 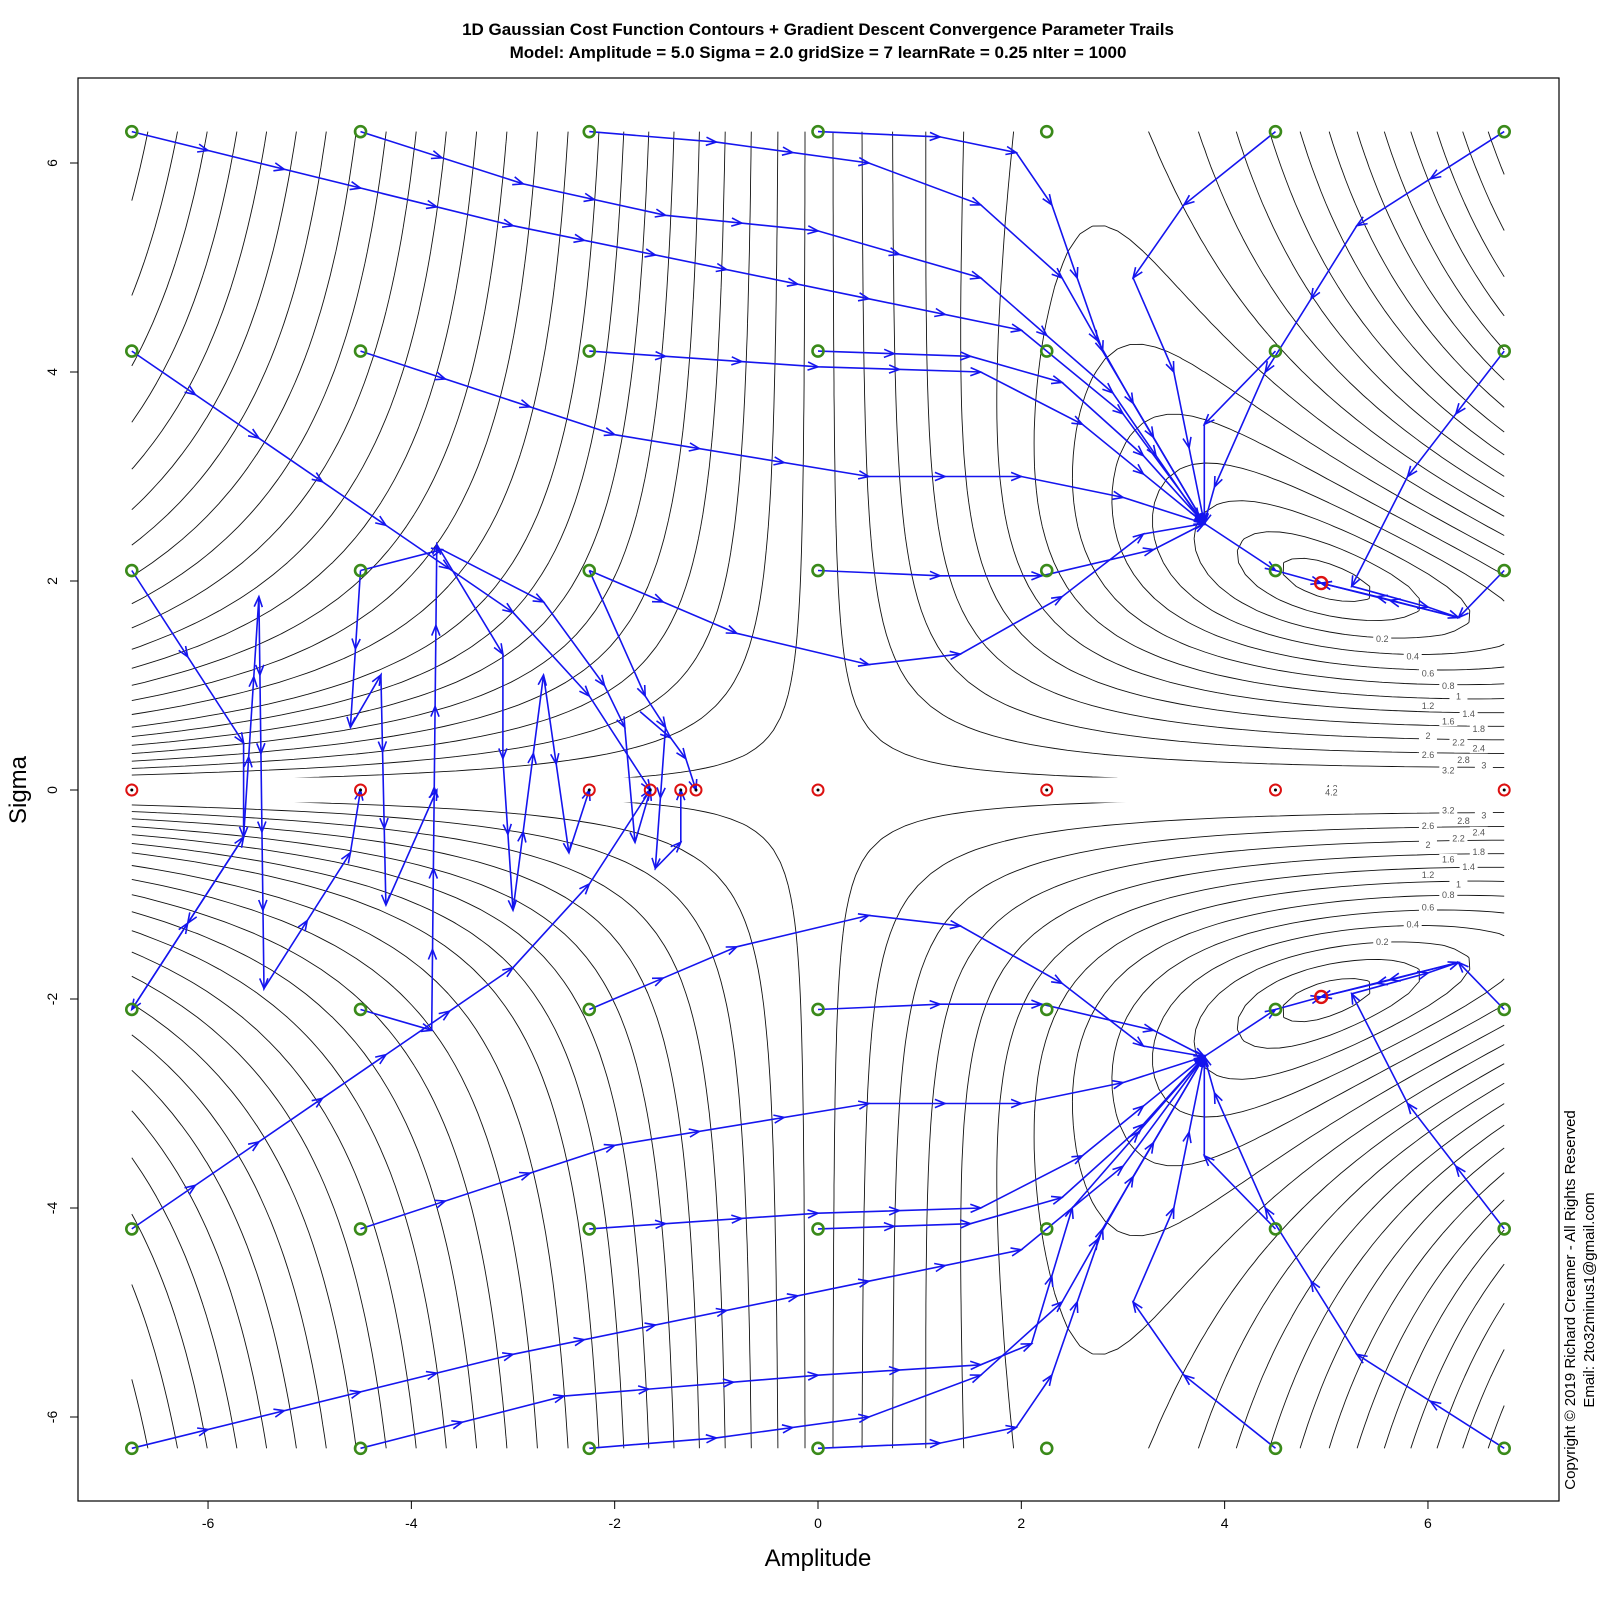 What do you see at coordinates (1428, 1523) in the screenshot?
I see `x-tick-label: 6` at bounding box center [1428, 1523].